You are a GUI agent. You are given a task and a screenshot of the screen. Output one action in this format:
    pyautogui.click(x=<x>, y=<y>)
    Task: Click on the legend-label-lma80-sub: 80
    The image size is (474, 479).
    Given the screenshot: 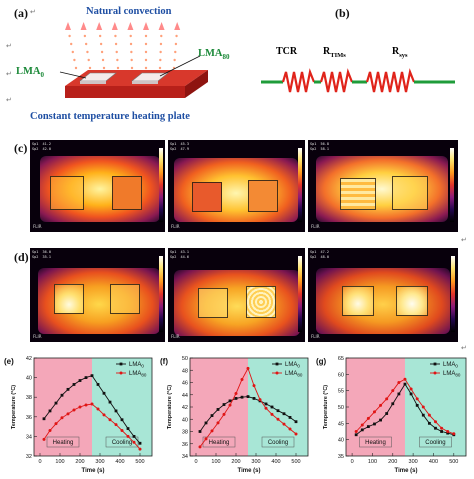 What is the action you would take?
    pyautogui.click(x=144, y=375)
    